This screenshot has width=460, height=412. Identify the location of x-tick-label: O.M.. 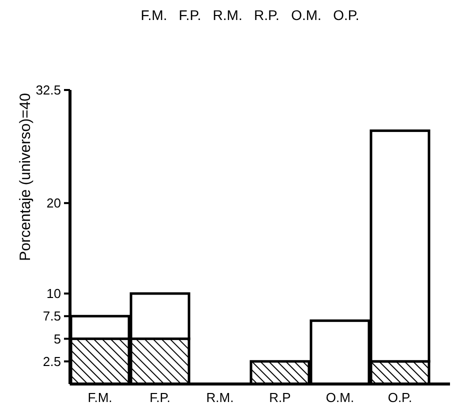
(340, 397).